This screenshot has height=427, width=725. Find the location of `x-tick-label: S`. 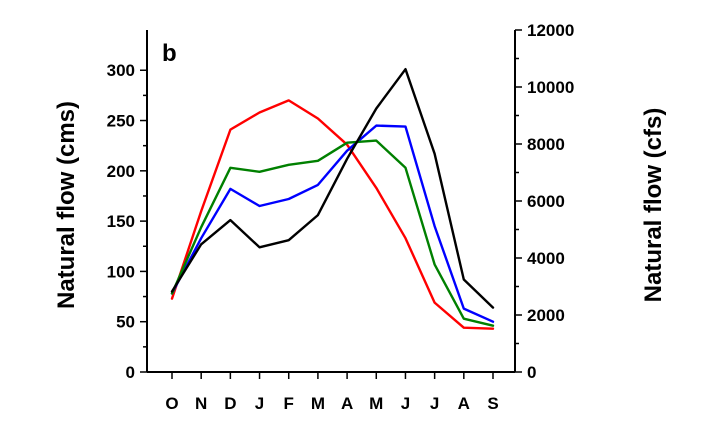

x-tick-label: S is located at coordinates (492, 403).